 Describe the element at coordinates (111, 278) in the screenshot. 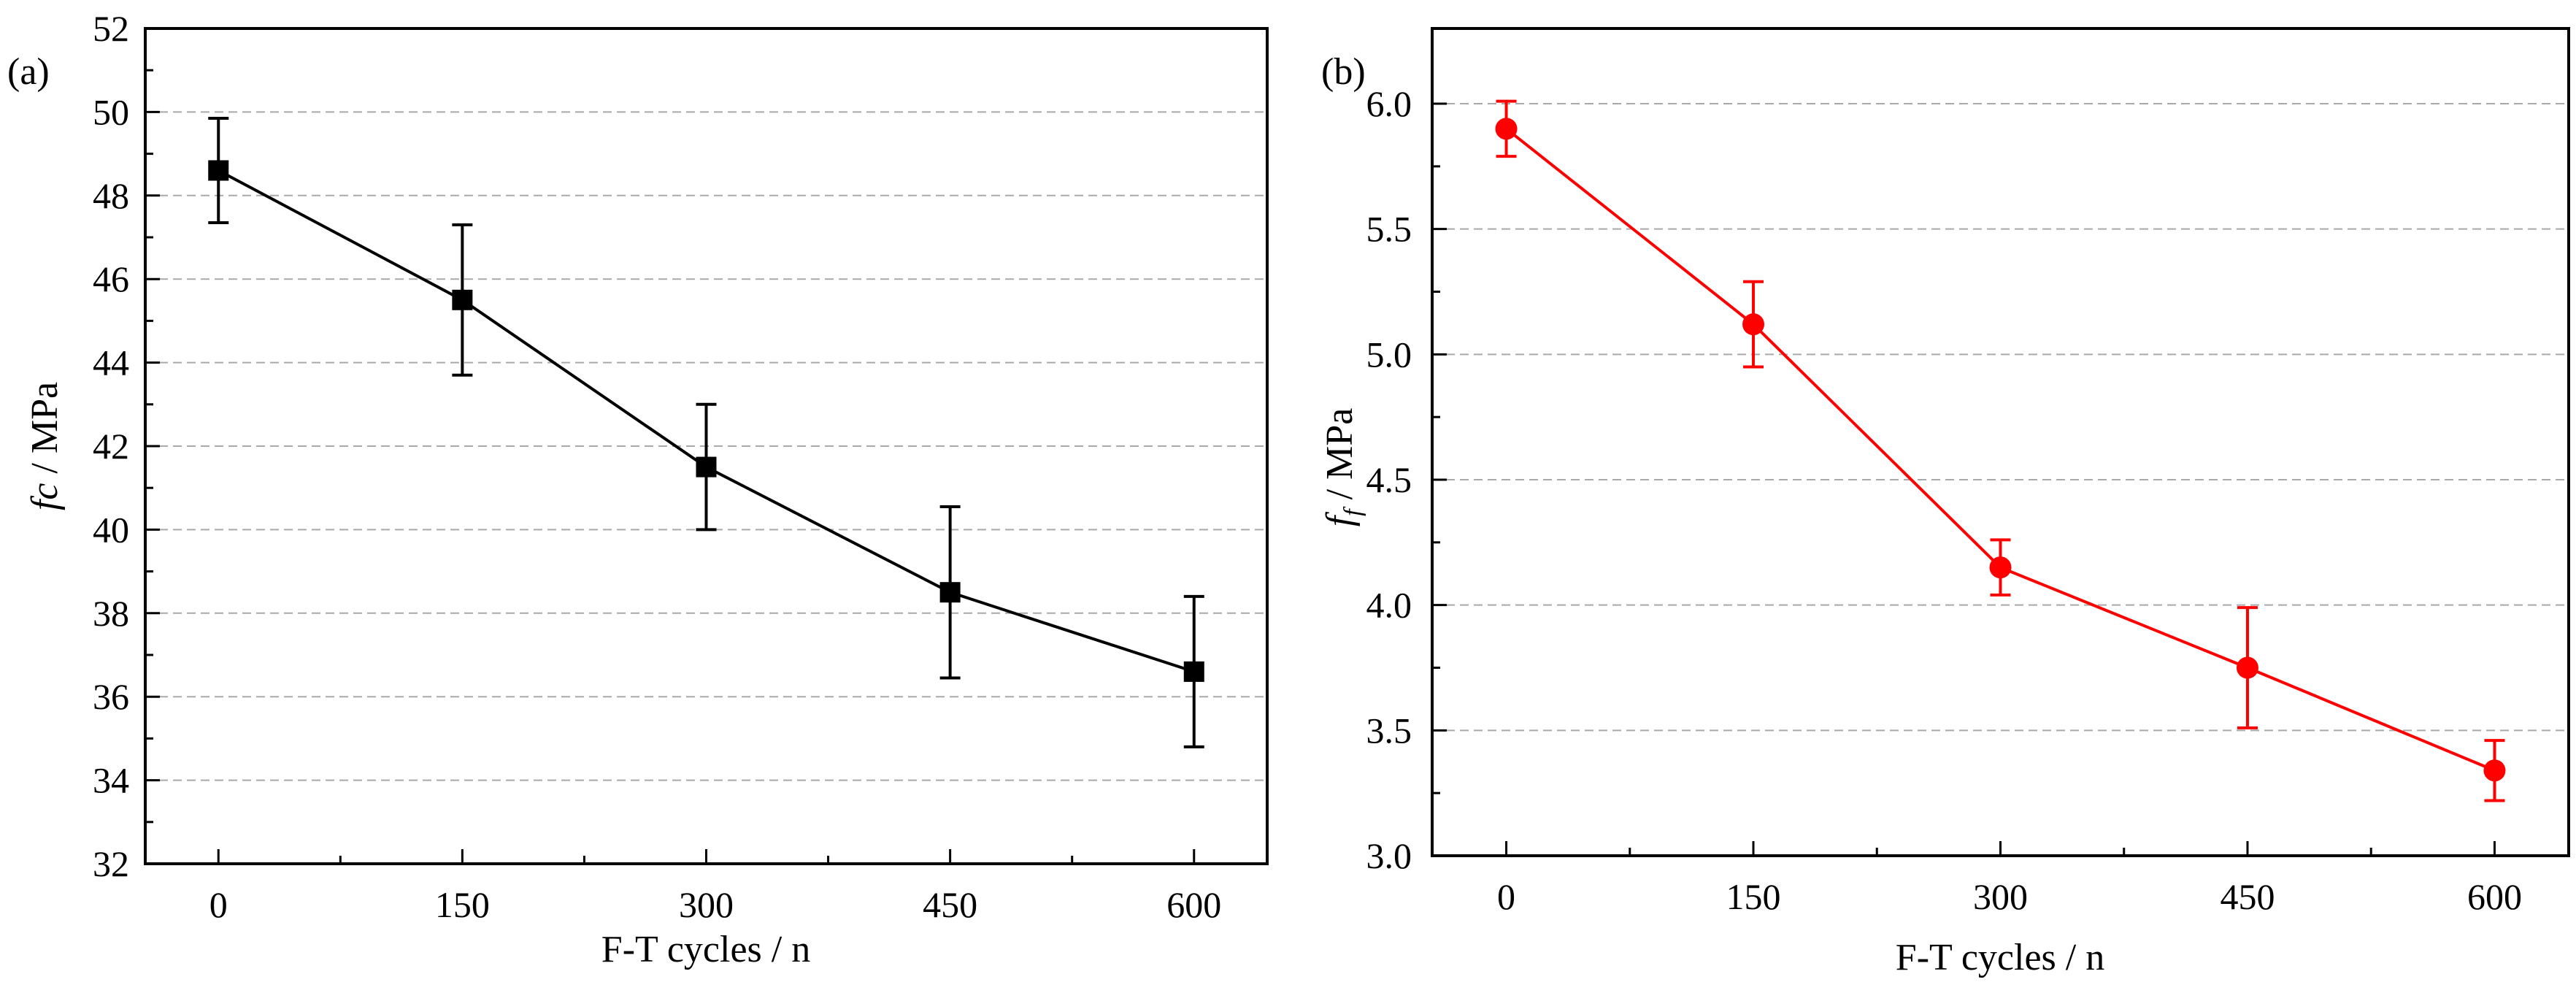

I see `y-tick-label: 46` at that location.